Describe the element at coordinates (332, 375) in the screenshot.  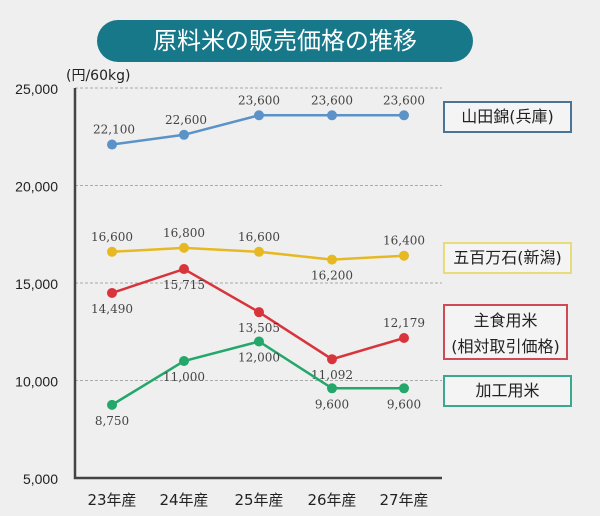
I see `data-label: 11,092` at that location.